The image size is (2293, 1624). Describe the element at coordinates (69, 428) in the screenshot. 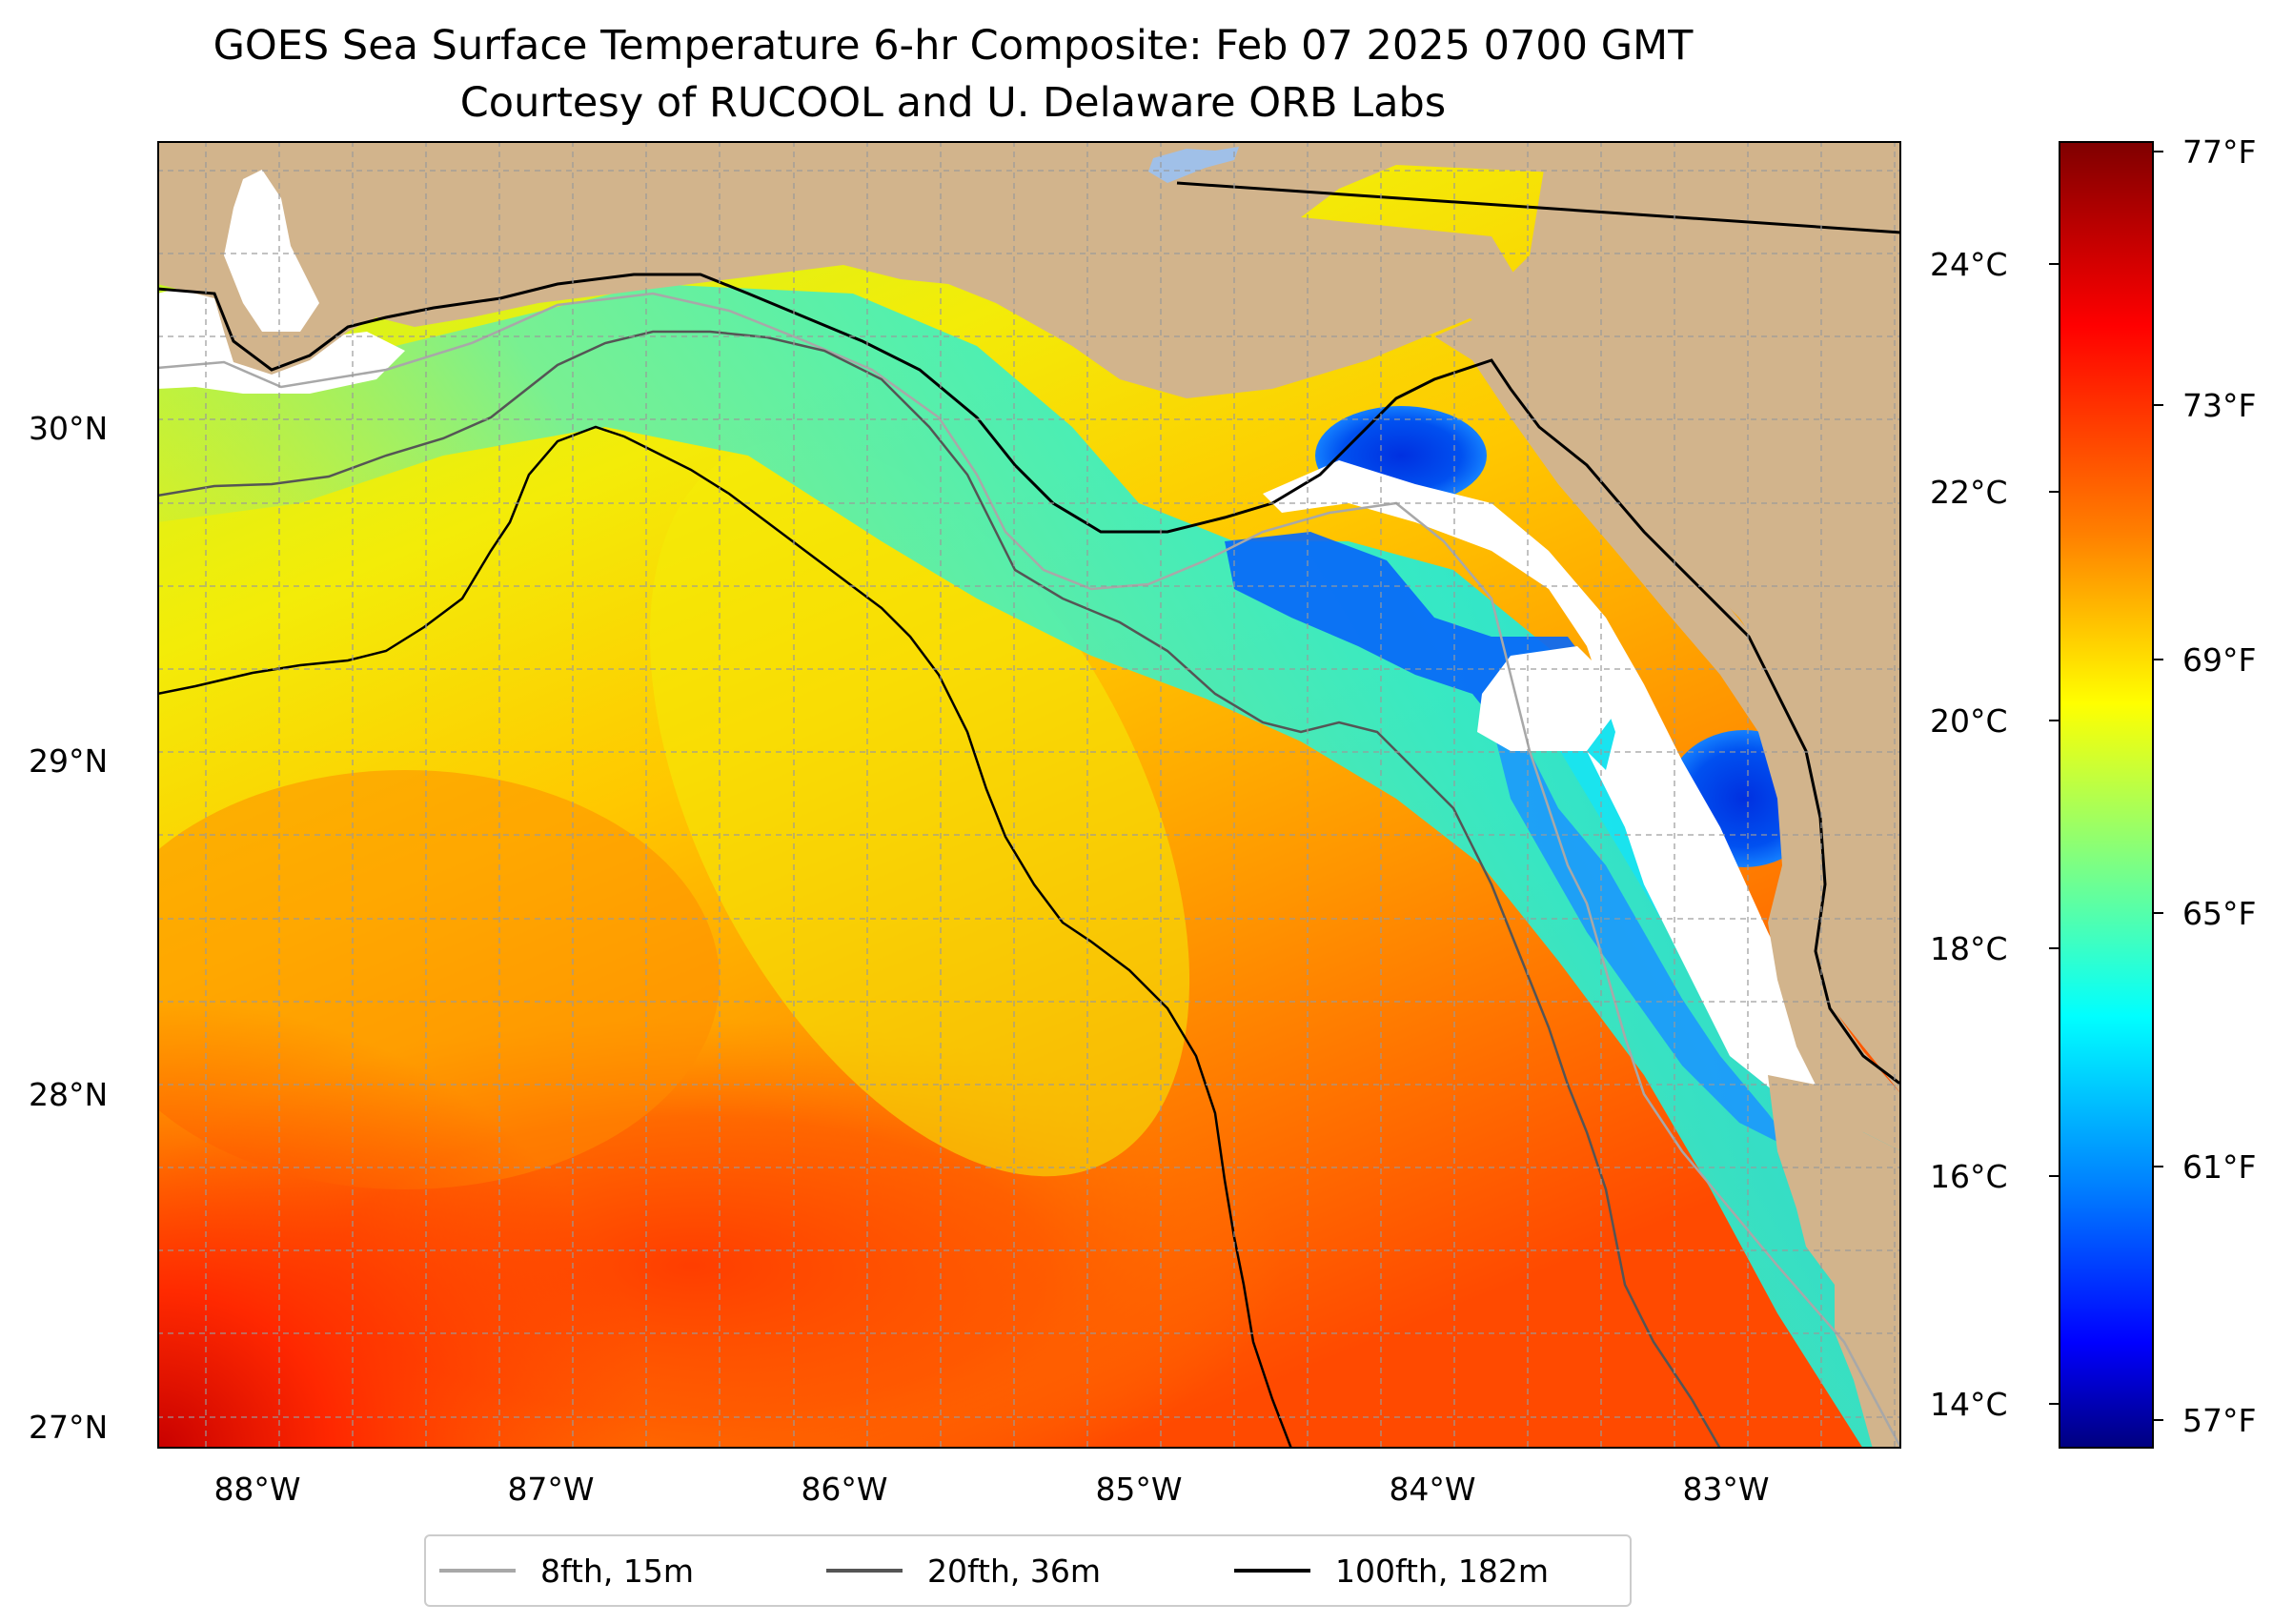

I see `lat-label-30: 30°N` at that location.